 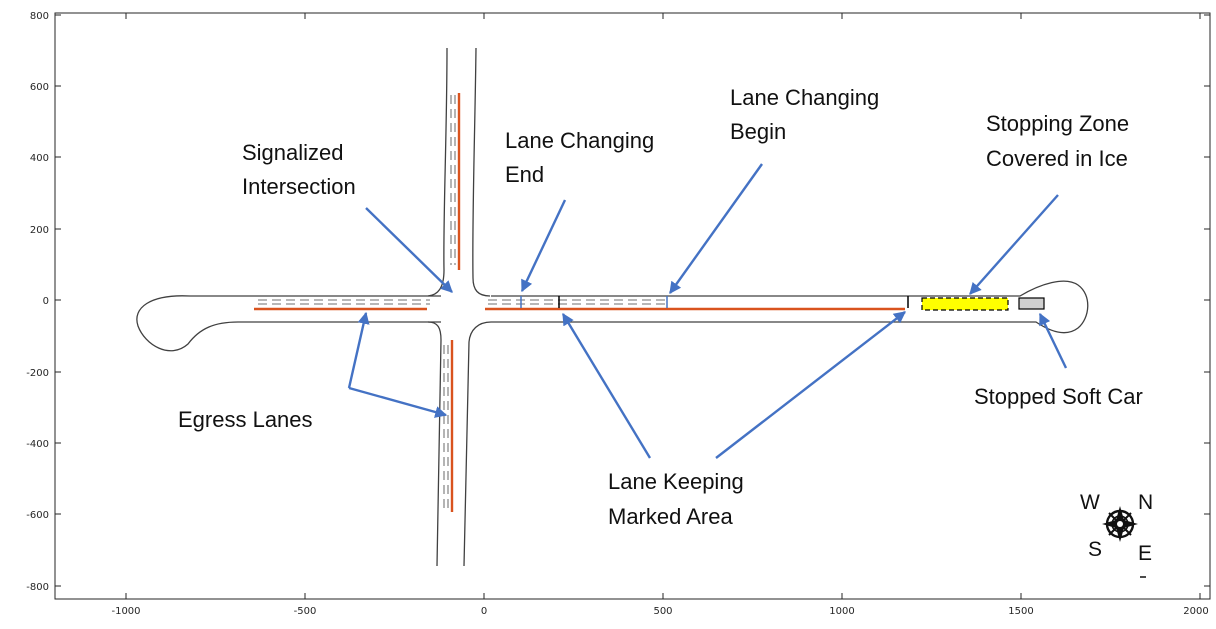 I want to click on egress-arrow-west, so click(x=358, y=350).